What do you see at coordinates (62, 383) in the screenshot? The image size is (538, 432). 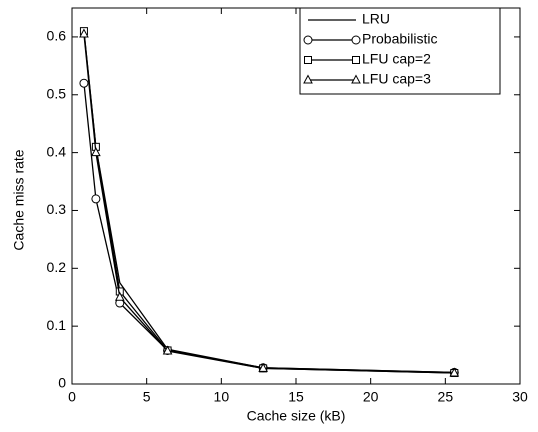 I see `y-tick-label: 0` at bounding box center [62, 383].